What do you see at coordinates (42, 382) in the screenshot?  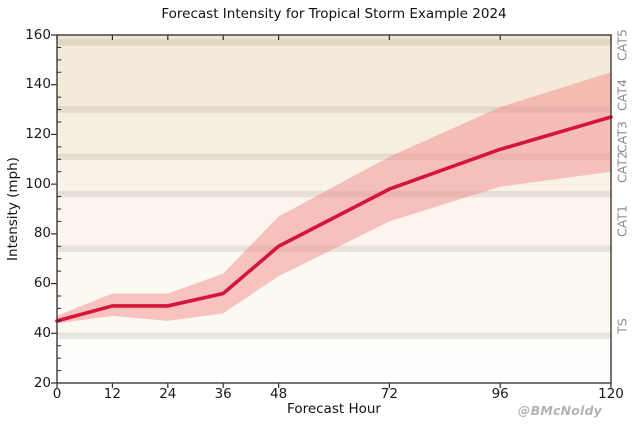 I see `y-tick-label: 20` at bounding box center [42, 382].